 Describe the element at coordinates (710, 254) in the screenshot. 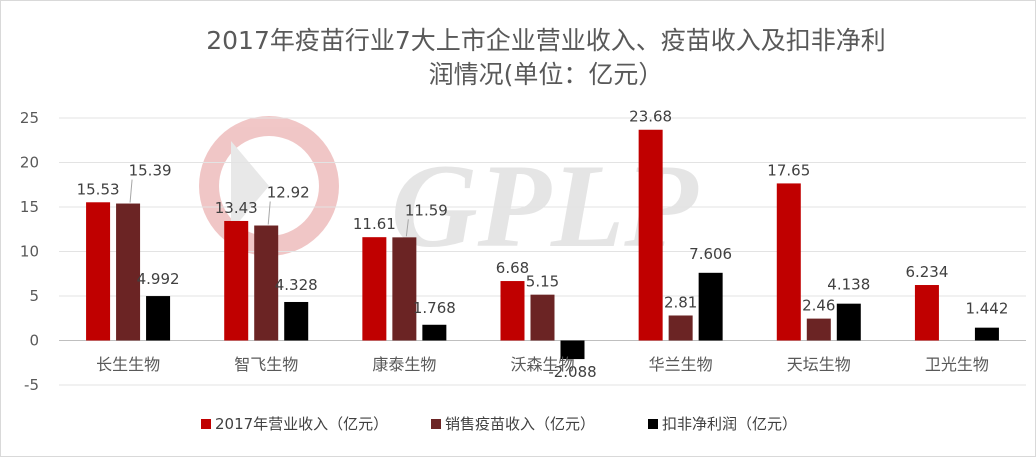

I see `data-label: 7.606` at that location.